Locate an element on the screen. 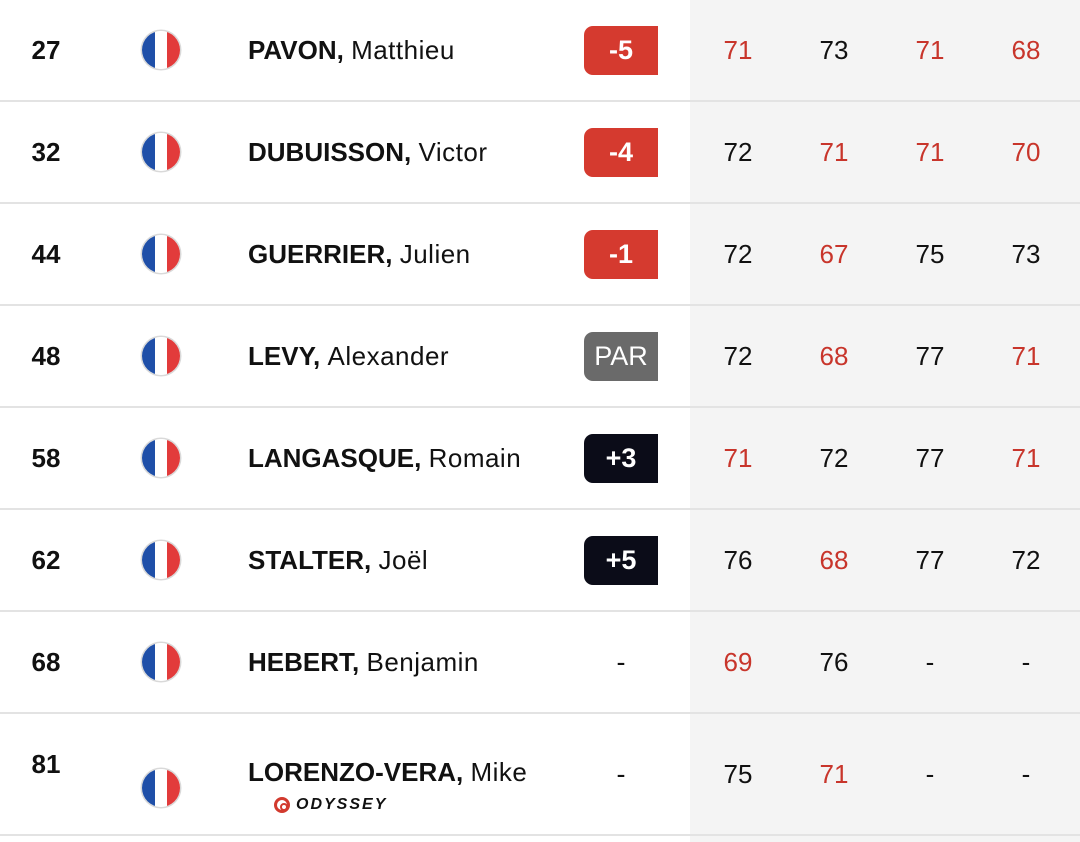 The image size is (1080, 842). player-name: PAVON, Matthieu is located at coordinates (351, 50).